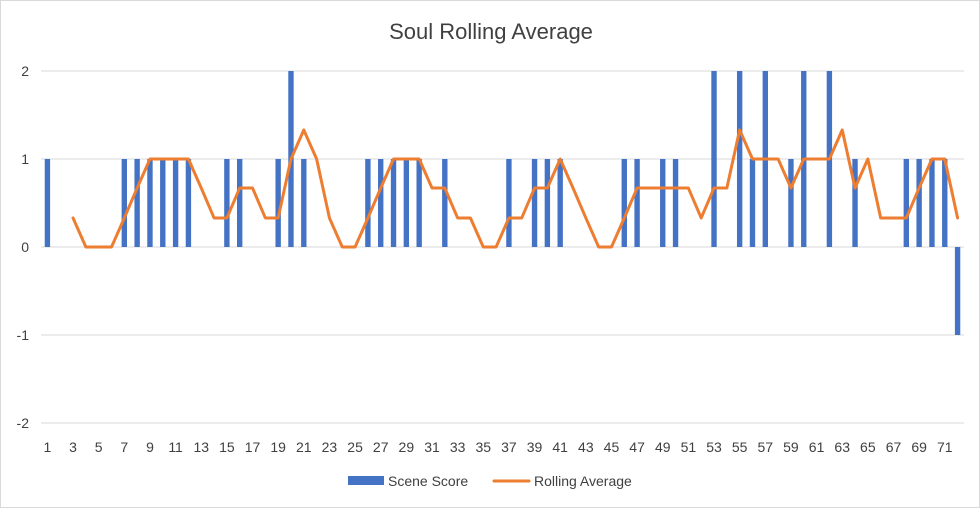  I want to click on y-tick-label: 0, so click(25, 247).